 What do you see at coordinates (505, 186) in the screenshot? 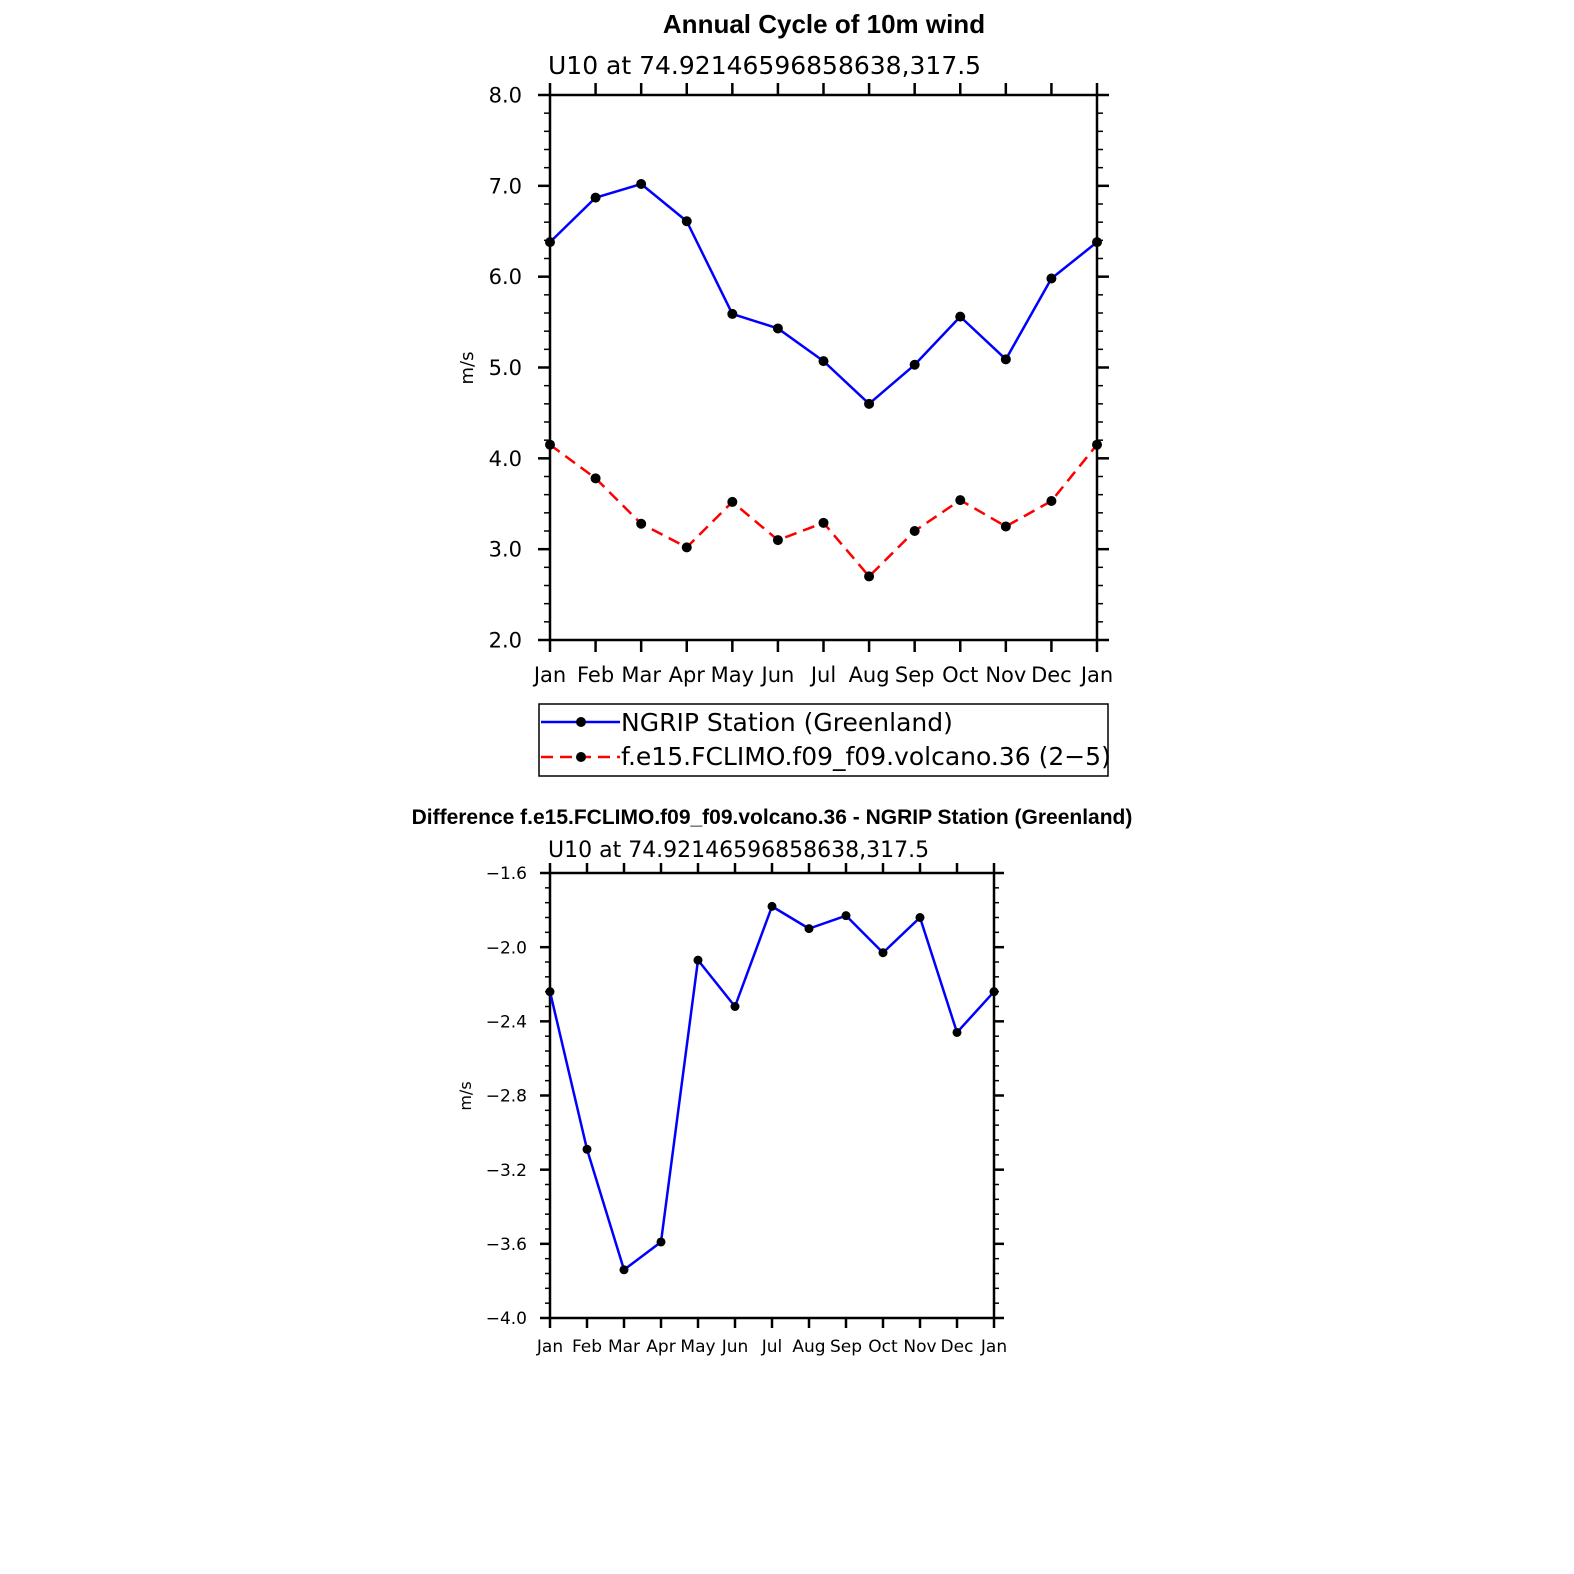
I see `y-tick-label: 7.0` at bounding box center [505, 186].